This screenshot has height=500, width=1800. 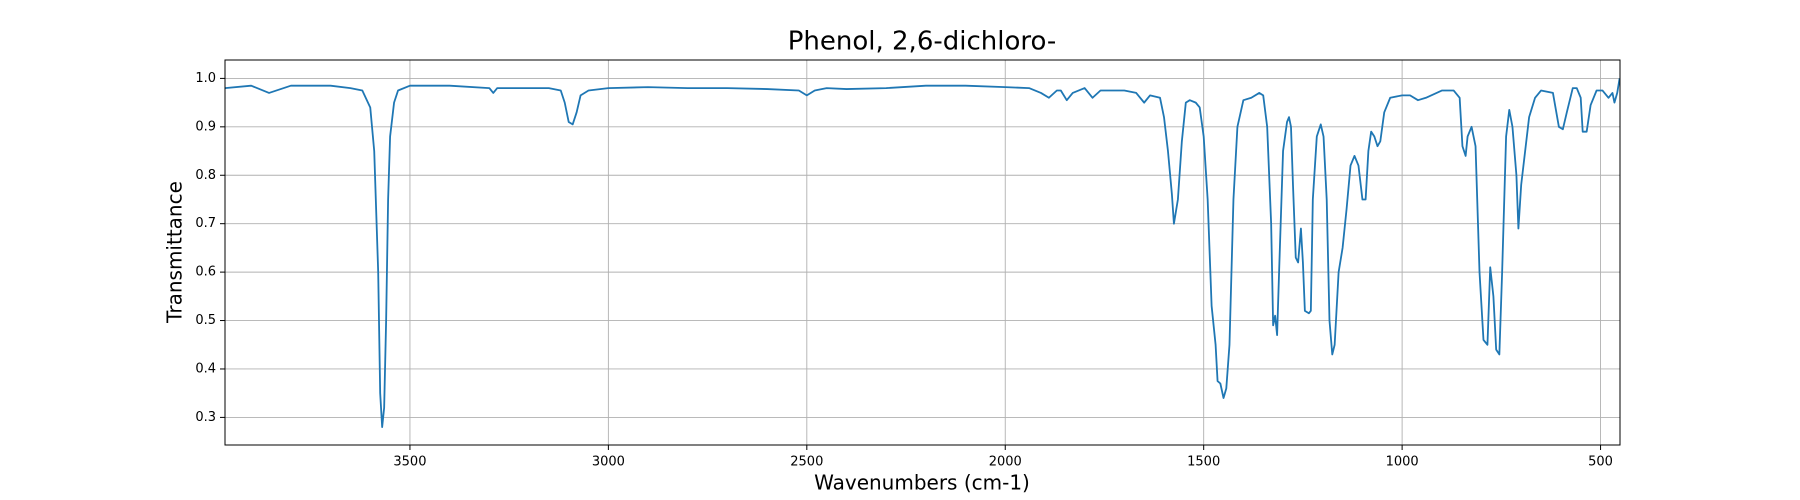 I want to click on y-tick-label: 0.6, so click(x=205, y=272).